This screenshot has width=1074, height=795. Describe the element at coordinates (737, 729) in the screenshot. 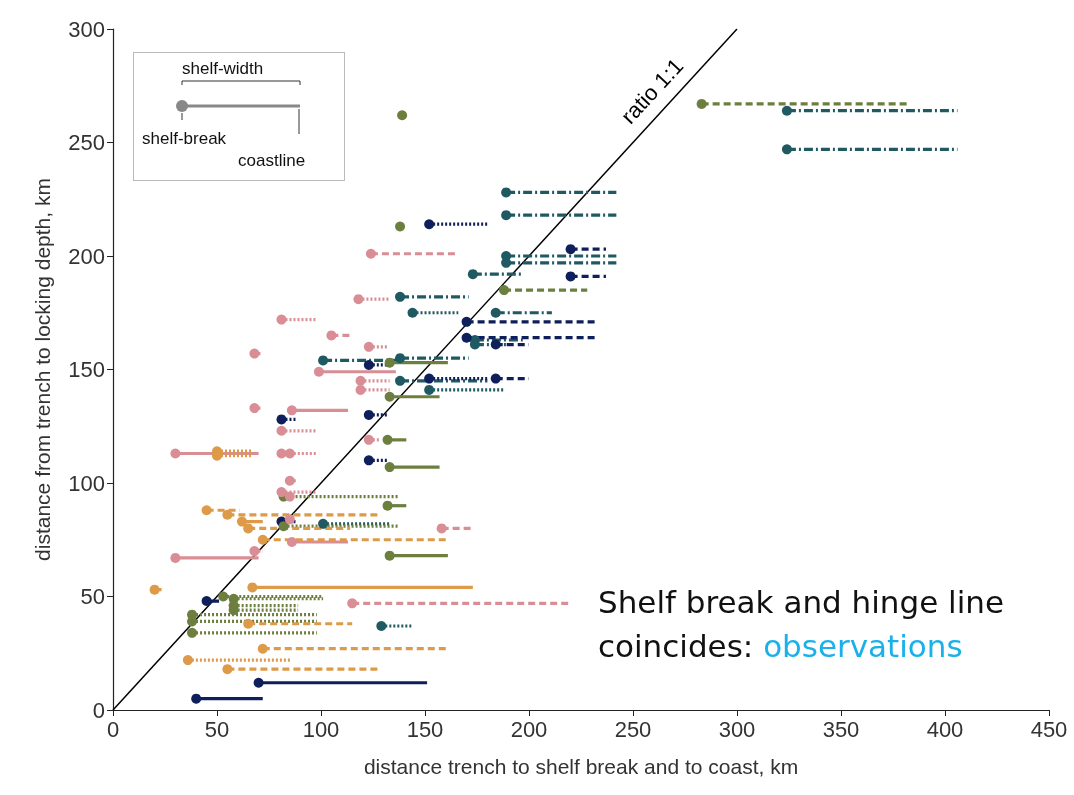

I see `x-tick-label: 300` at that location.